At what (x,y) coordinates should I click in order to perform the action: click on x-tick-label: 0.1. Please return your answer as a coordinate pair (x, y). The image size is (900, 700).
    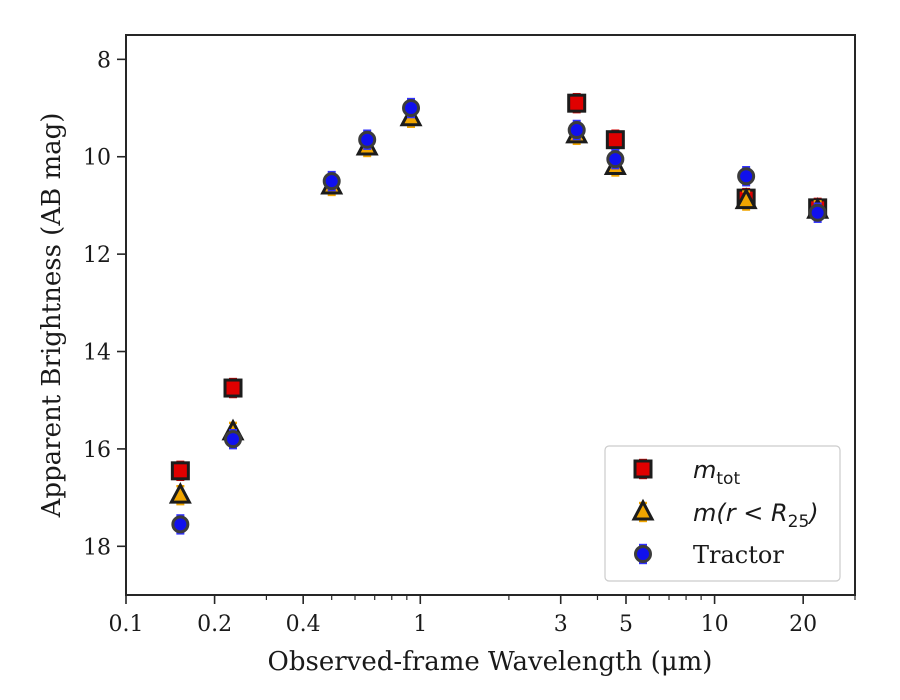
    Looking at the image, I should click on (126, 624).